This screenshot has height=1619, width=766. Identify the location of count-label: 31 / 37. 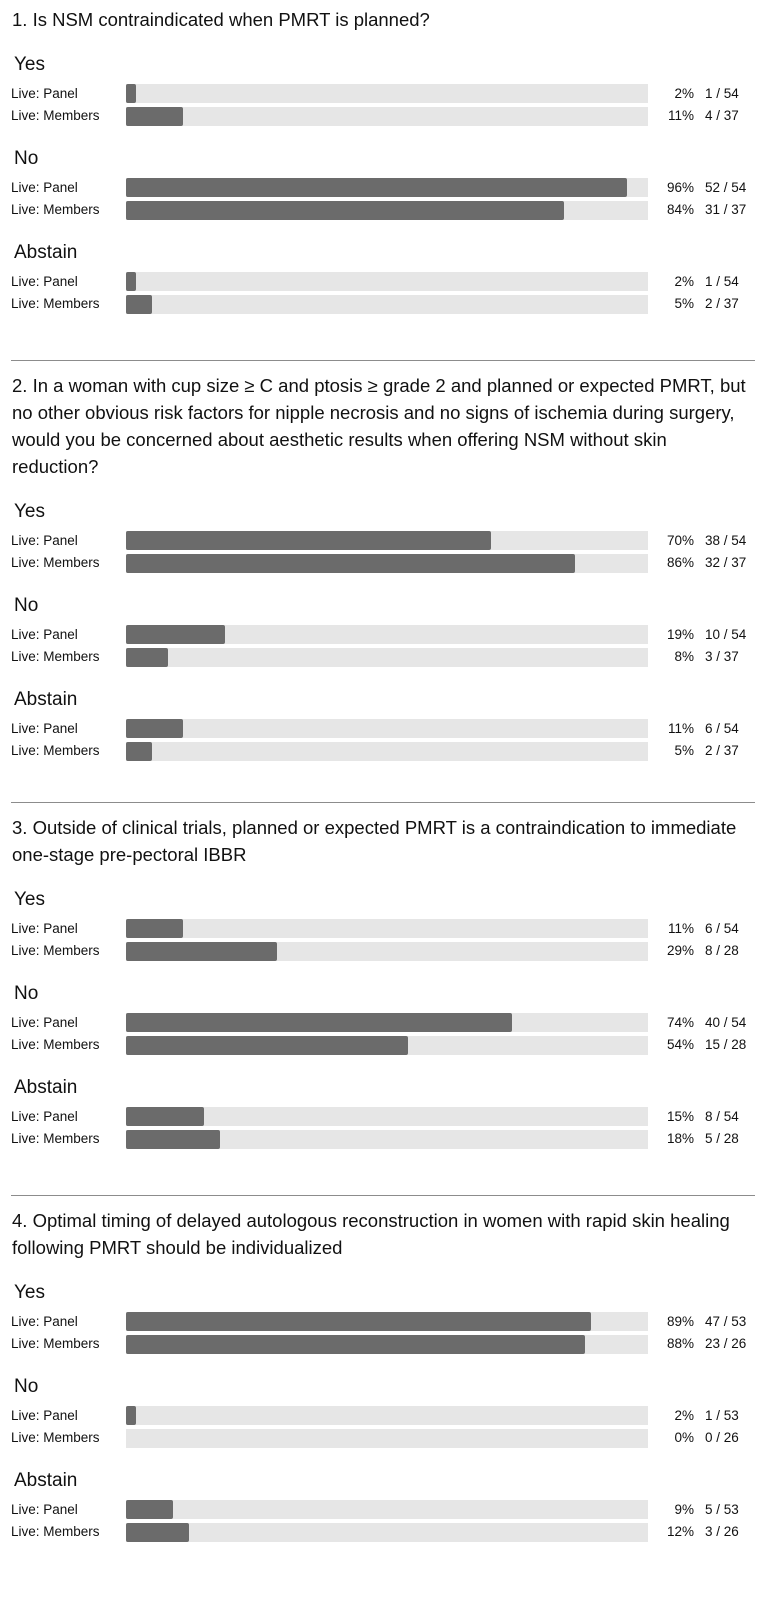
(726, 209).